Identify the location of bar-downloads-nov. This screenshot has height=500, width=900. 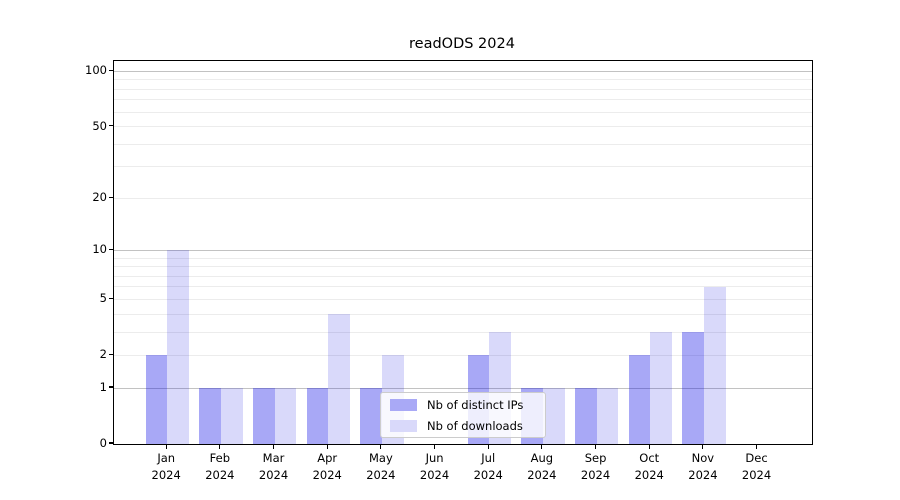
(714, 365).